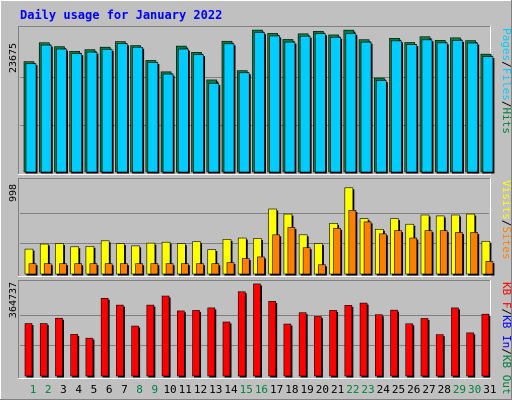 This screenshot has width=512, height=400. Describe the element at coordinates (291, 389) in the screenshot. I see `x-tick-label: 18` at that location.